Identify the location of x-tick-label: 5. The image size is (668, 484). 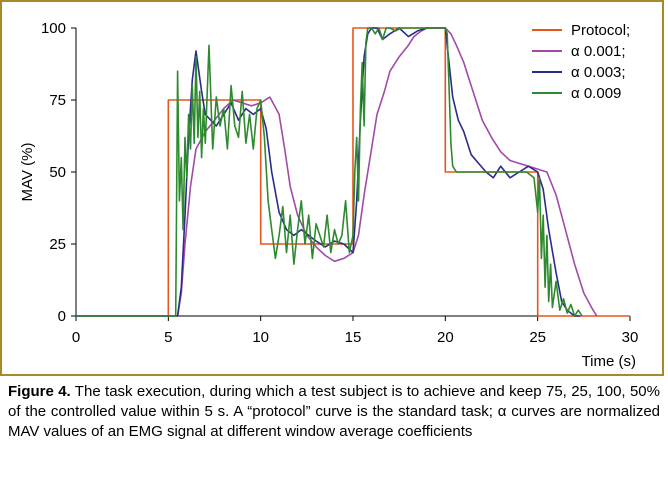
(168, 337).